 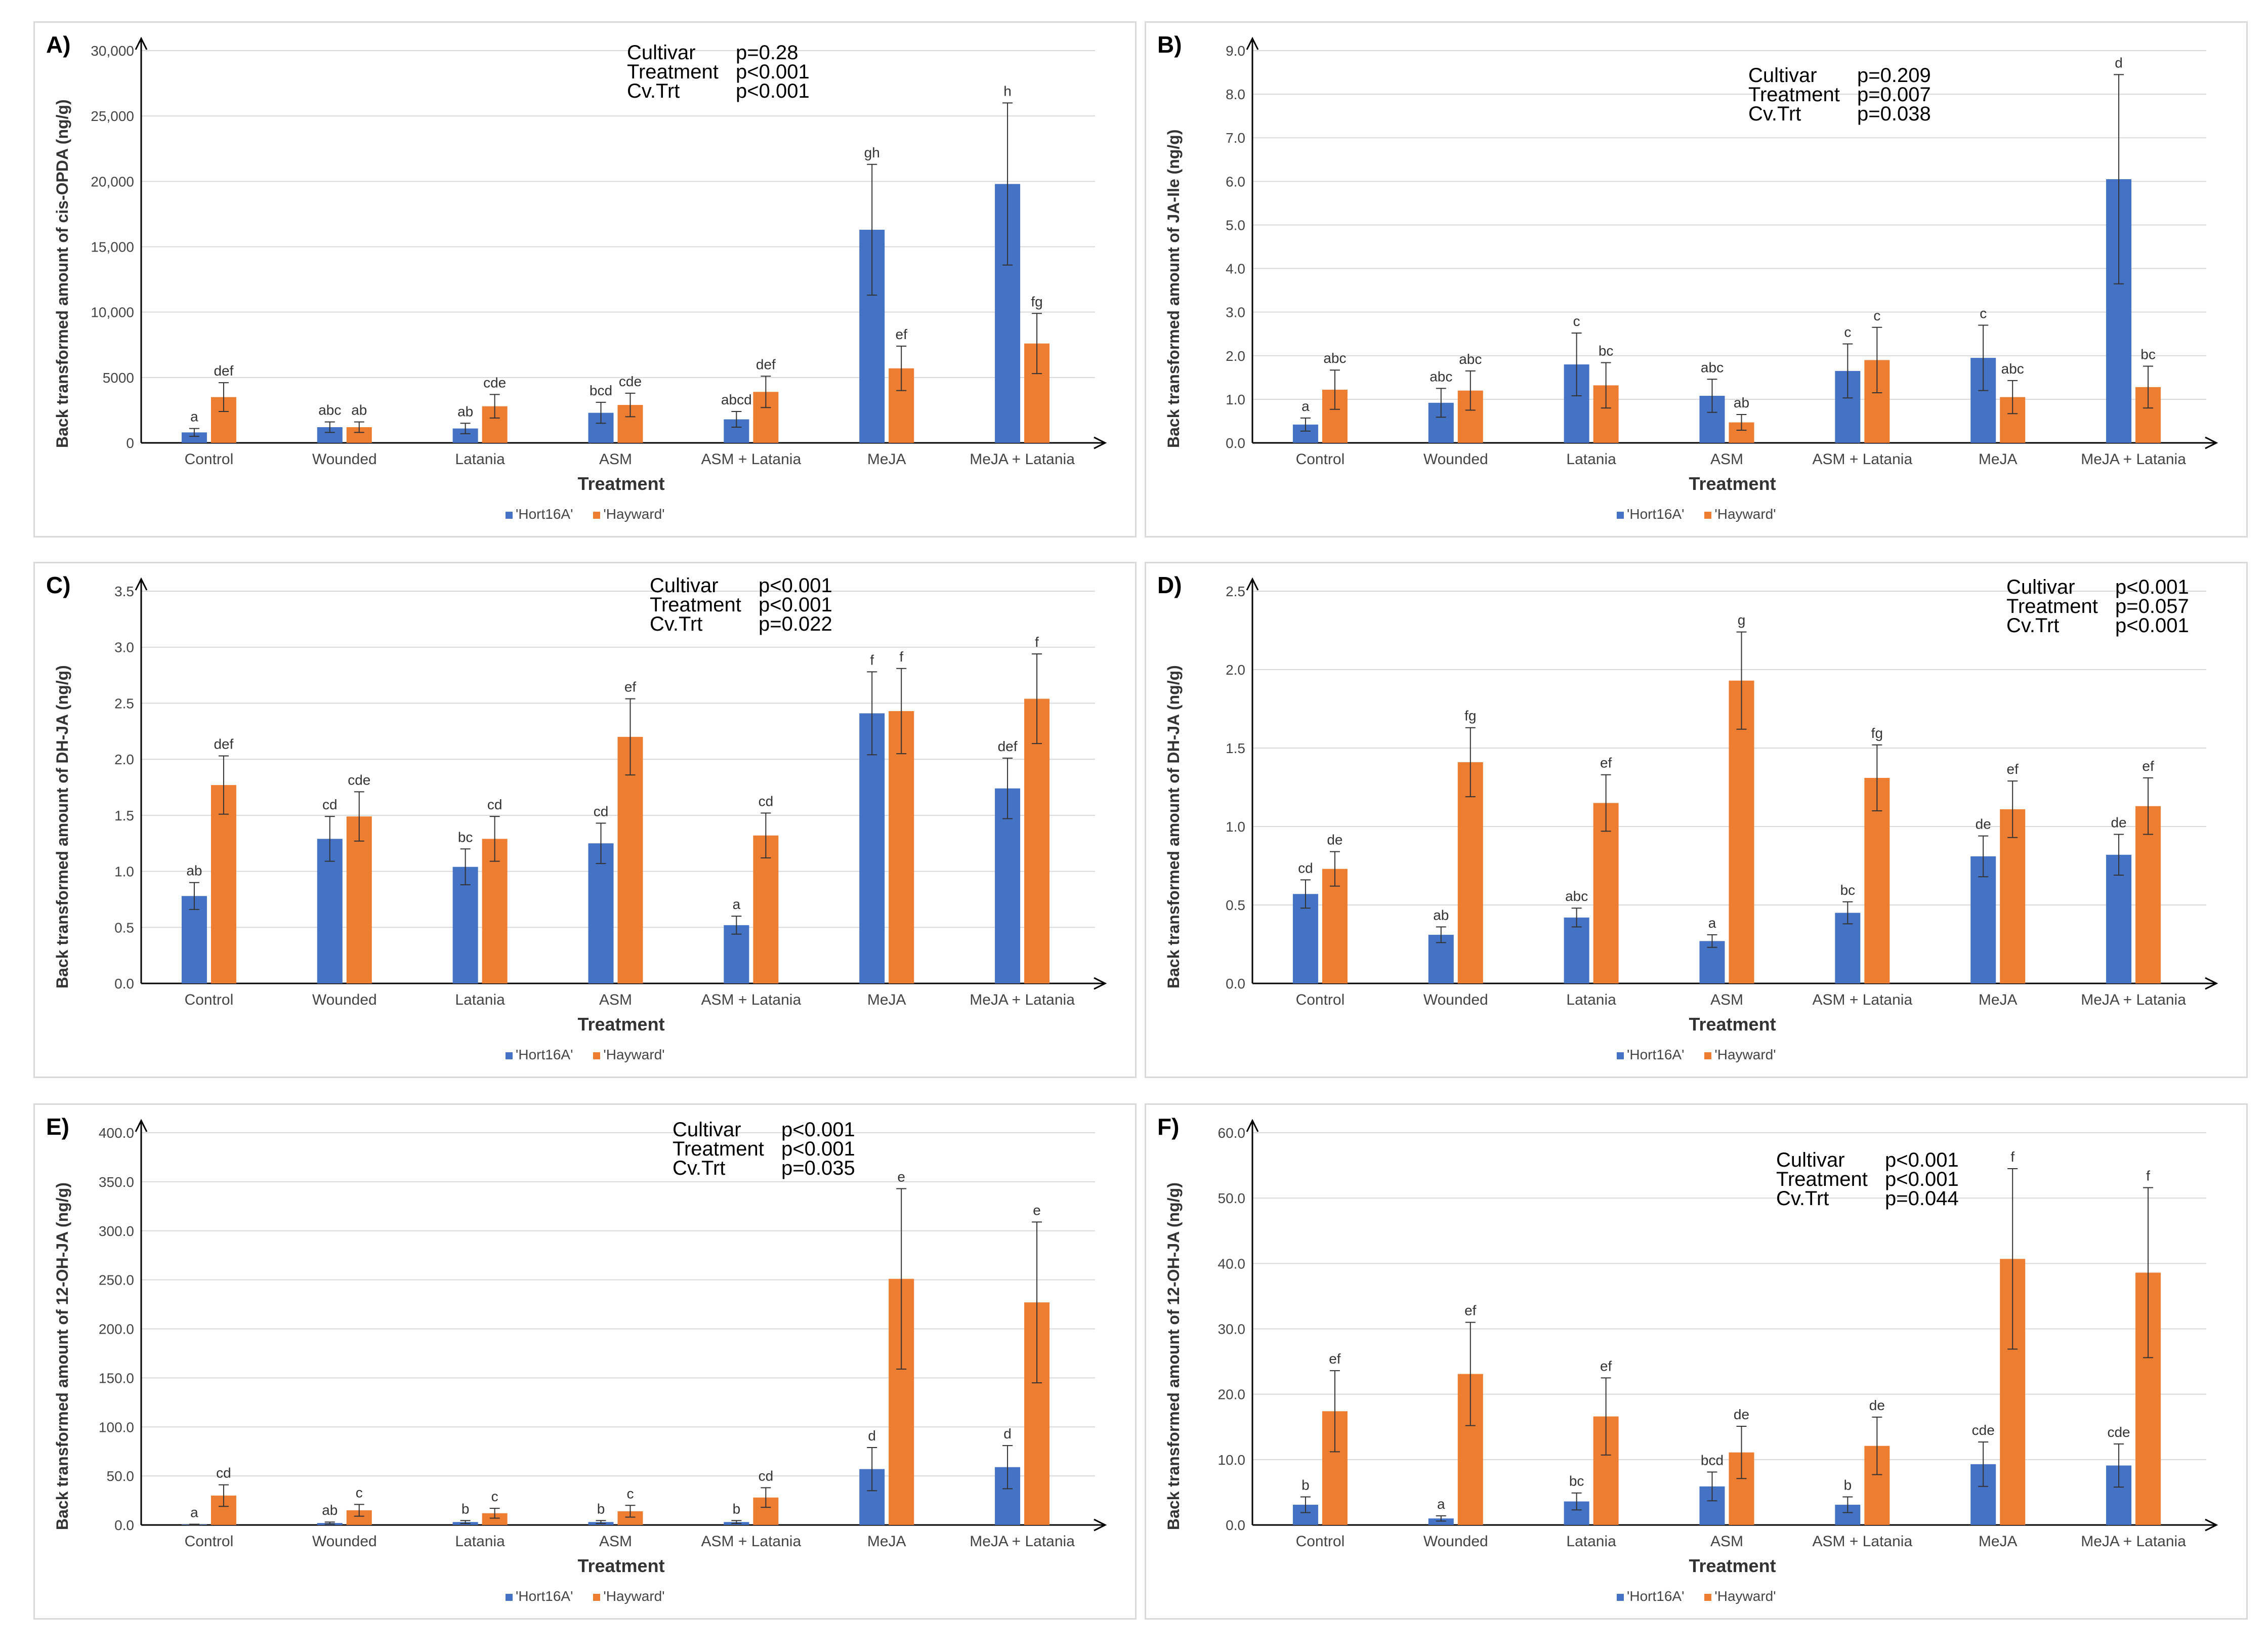 I want to click on significance-letter: bcd, so click(x=1712, y=1460).